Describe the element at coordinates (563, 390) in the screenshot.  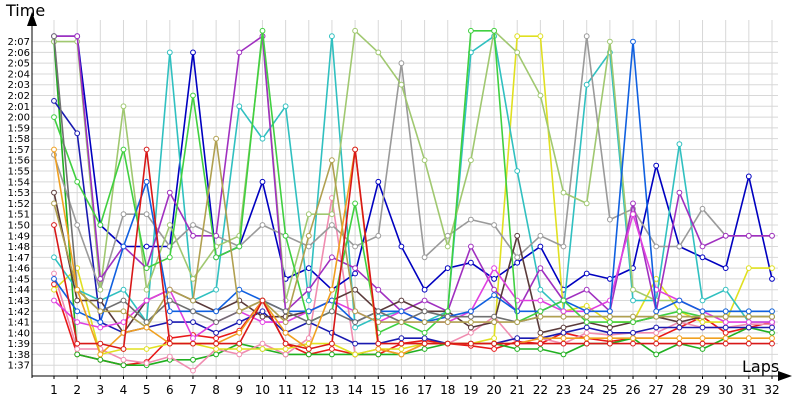
I see `x-tick-label: 23` at that location.